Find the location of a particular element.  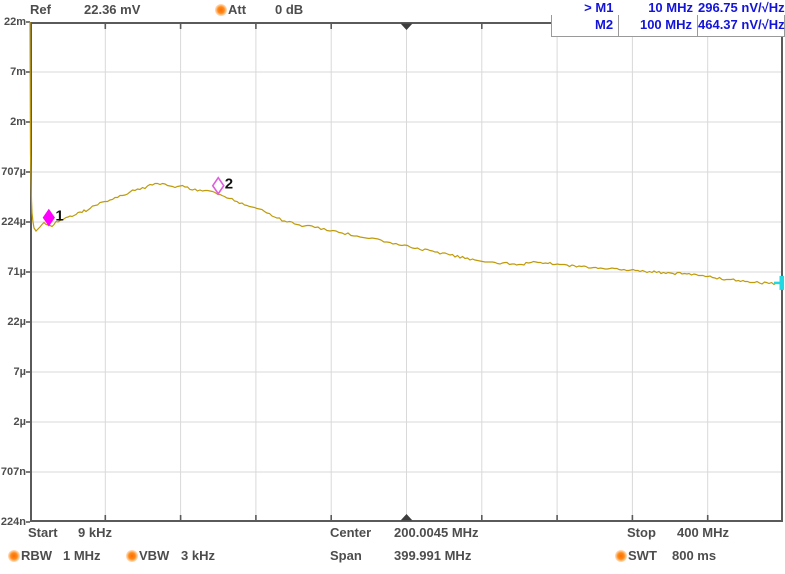

ref-label: Ref is located at coordinates (40, 9).